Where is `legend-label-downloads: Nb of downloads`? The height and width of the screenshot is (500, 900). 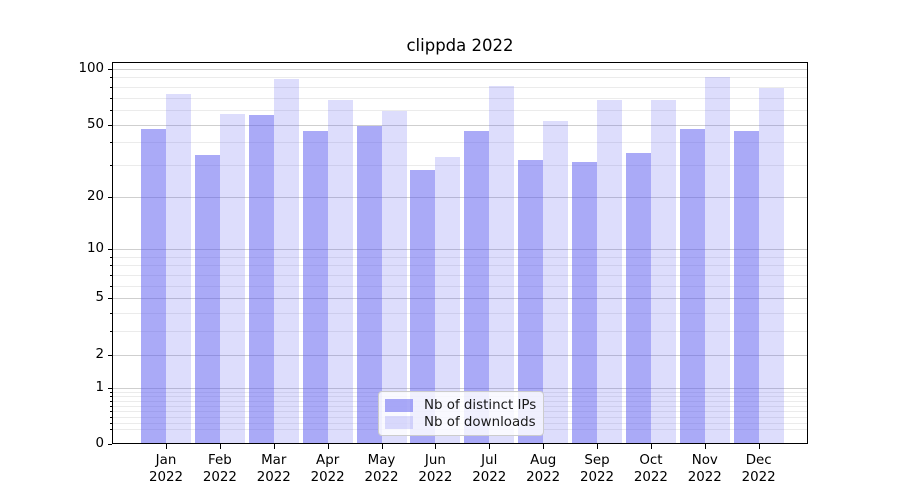
legend-label-downloads: Nb of downloads is located at coordinates (480, 422).